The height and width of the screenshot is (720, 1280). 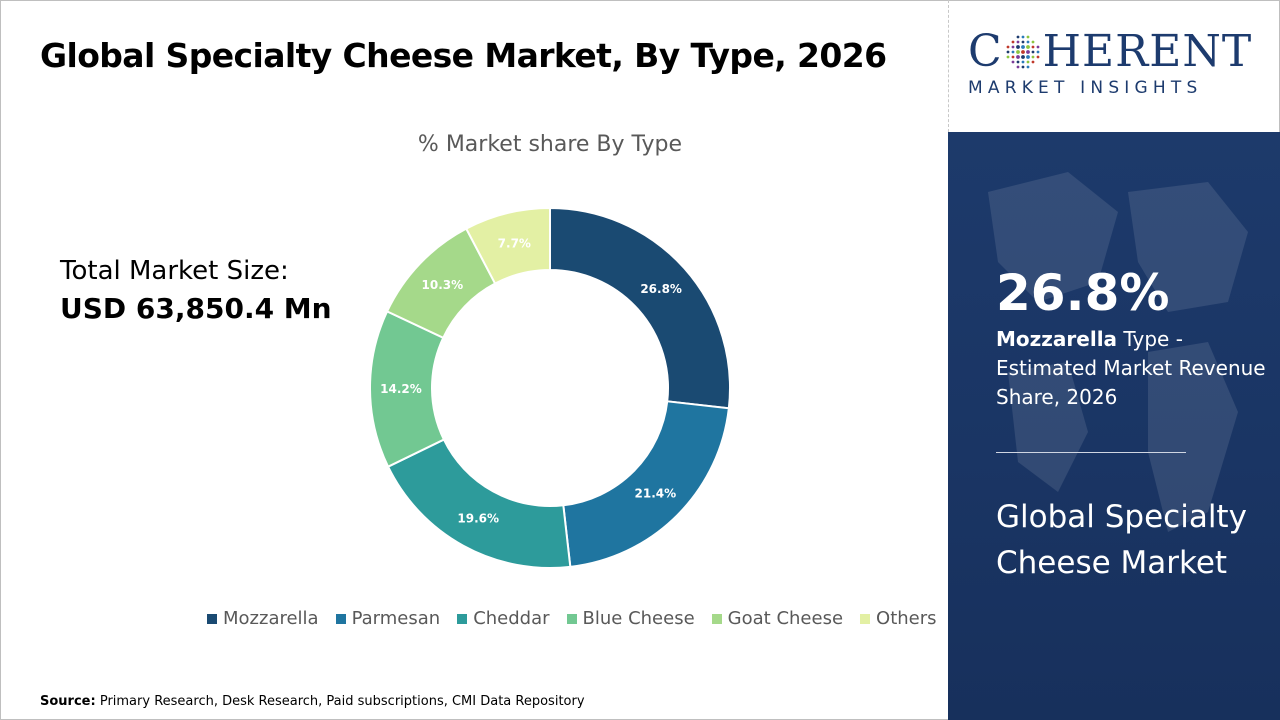 What do you see at coordinates (479, 503) in the screenshot?
I see `slice-cheddar` at bounding box center [479, 503].